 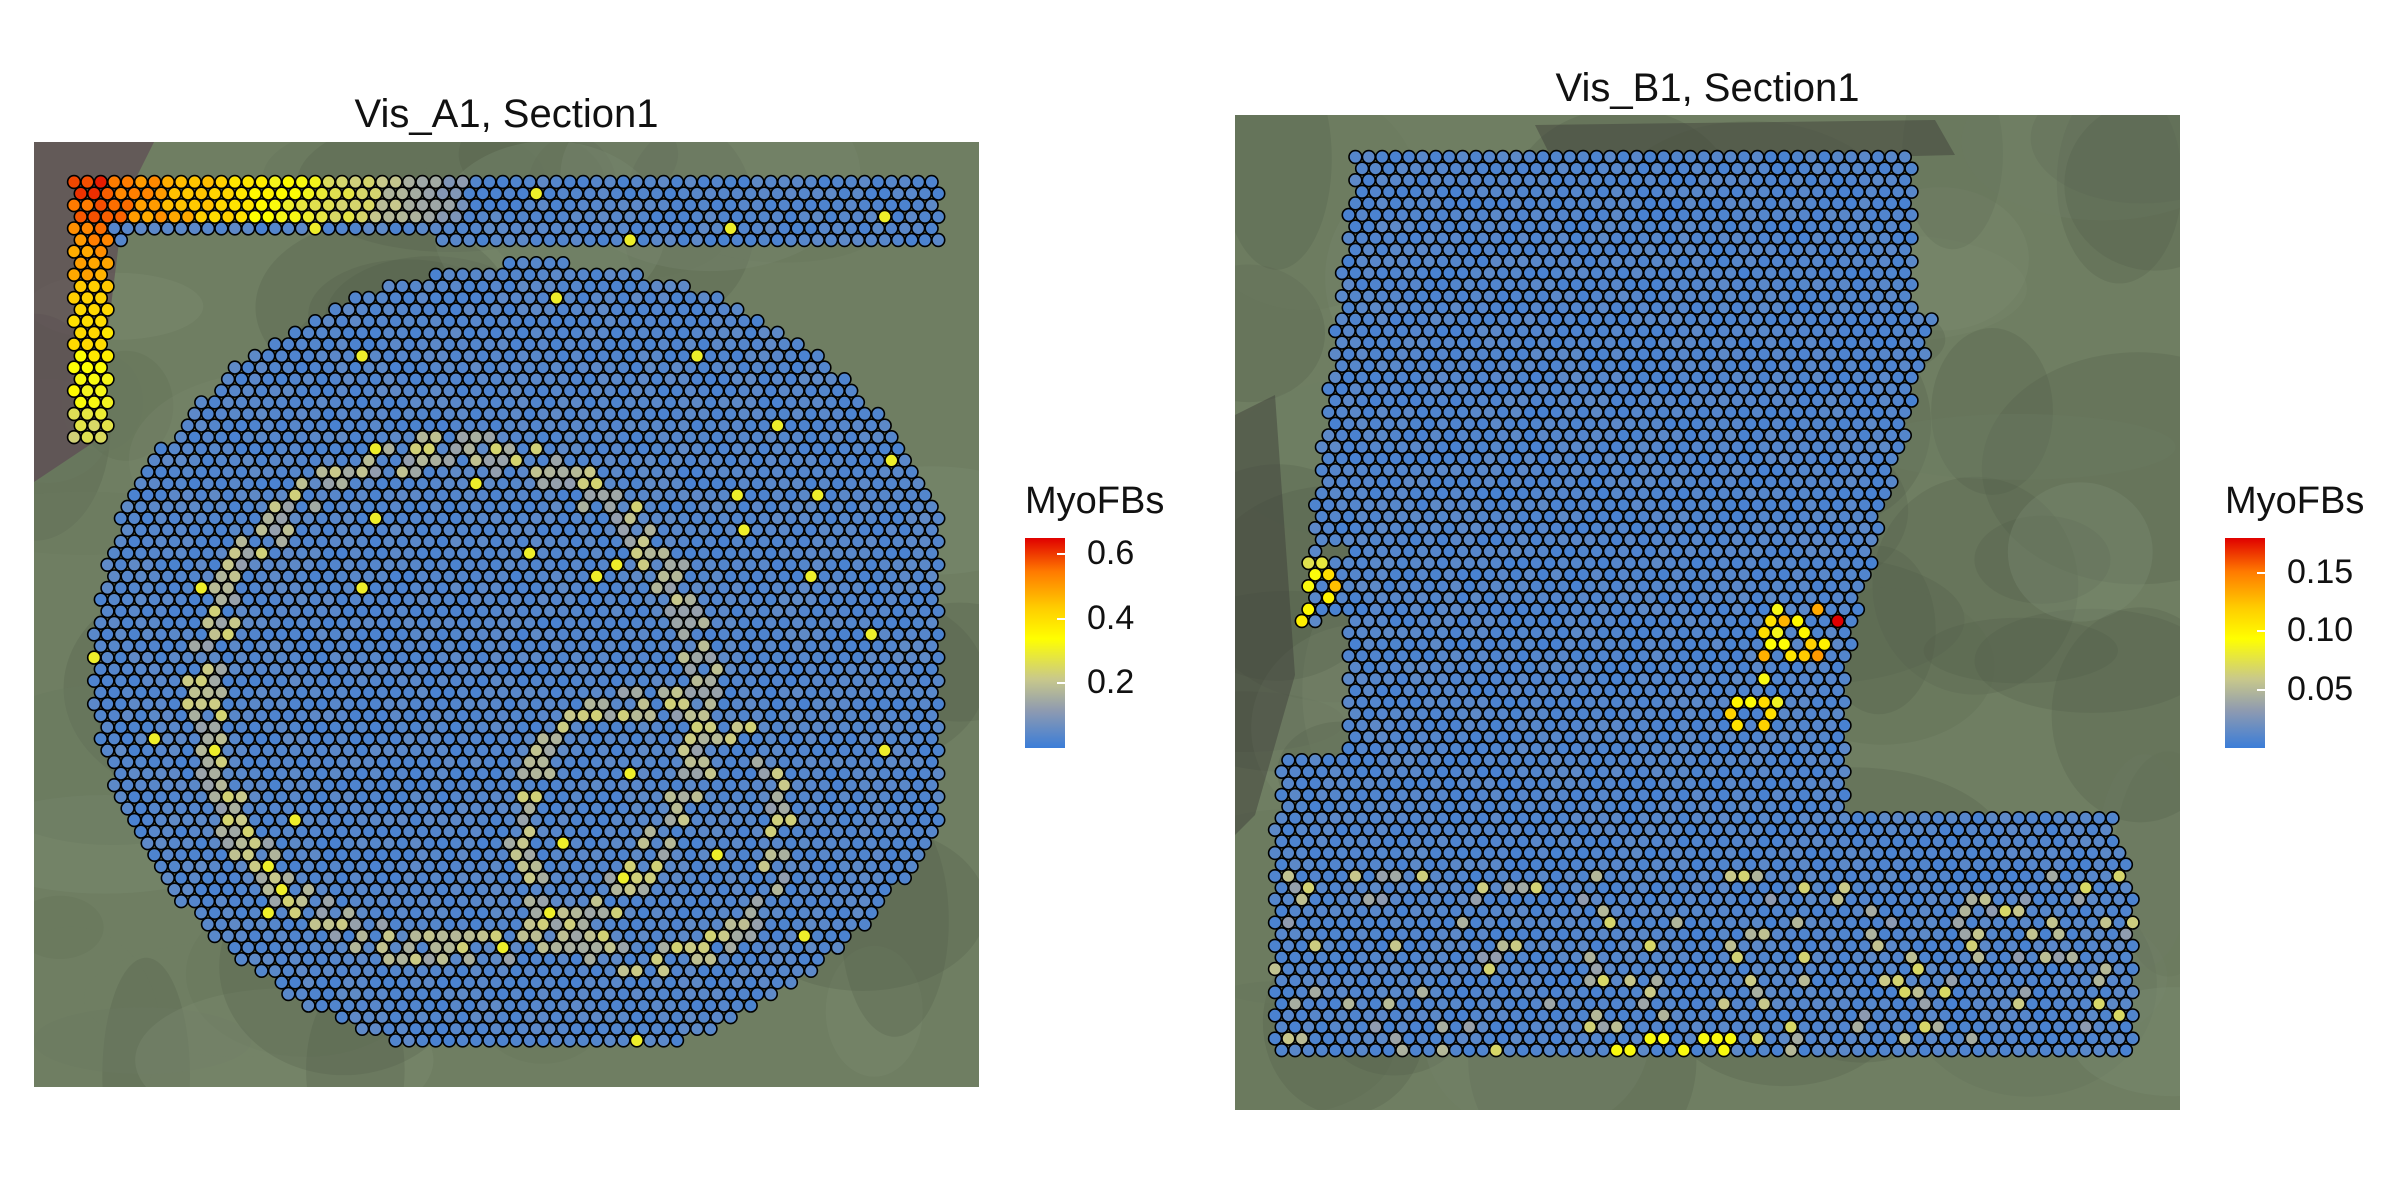 What do you see at coordinates (1952, 182) in the screenshot?
I see `tissue-texture` at bounding box center [1952, 182].